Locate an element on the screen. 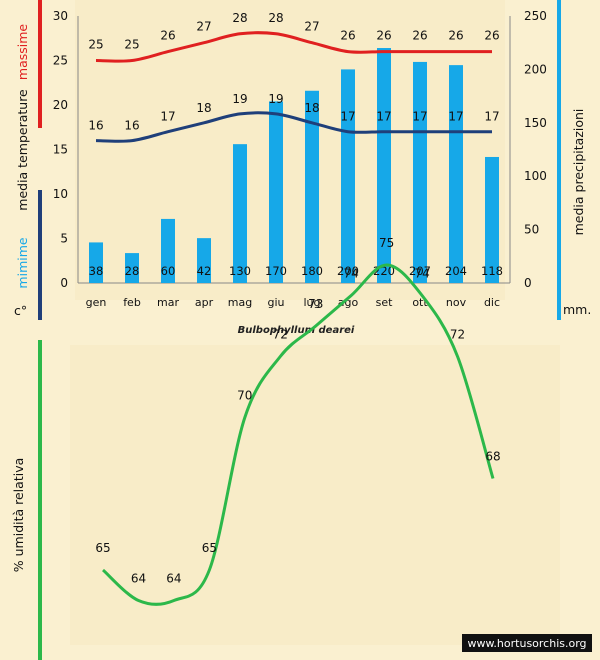 The image size is (600, 660). left-axis-label-min: mimime is located at coordinates (22, 262).